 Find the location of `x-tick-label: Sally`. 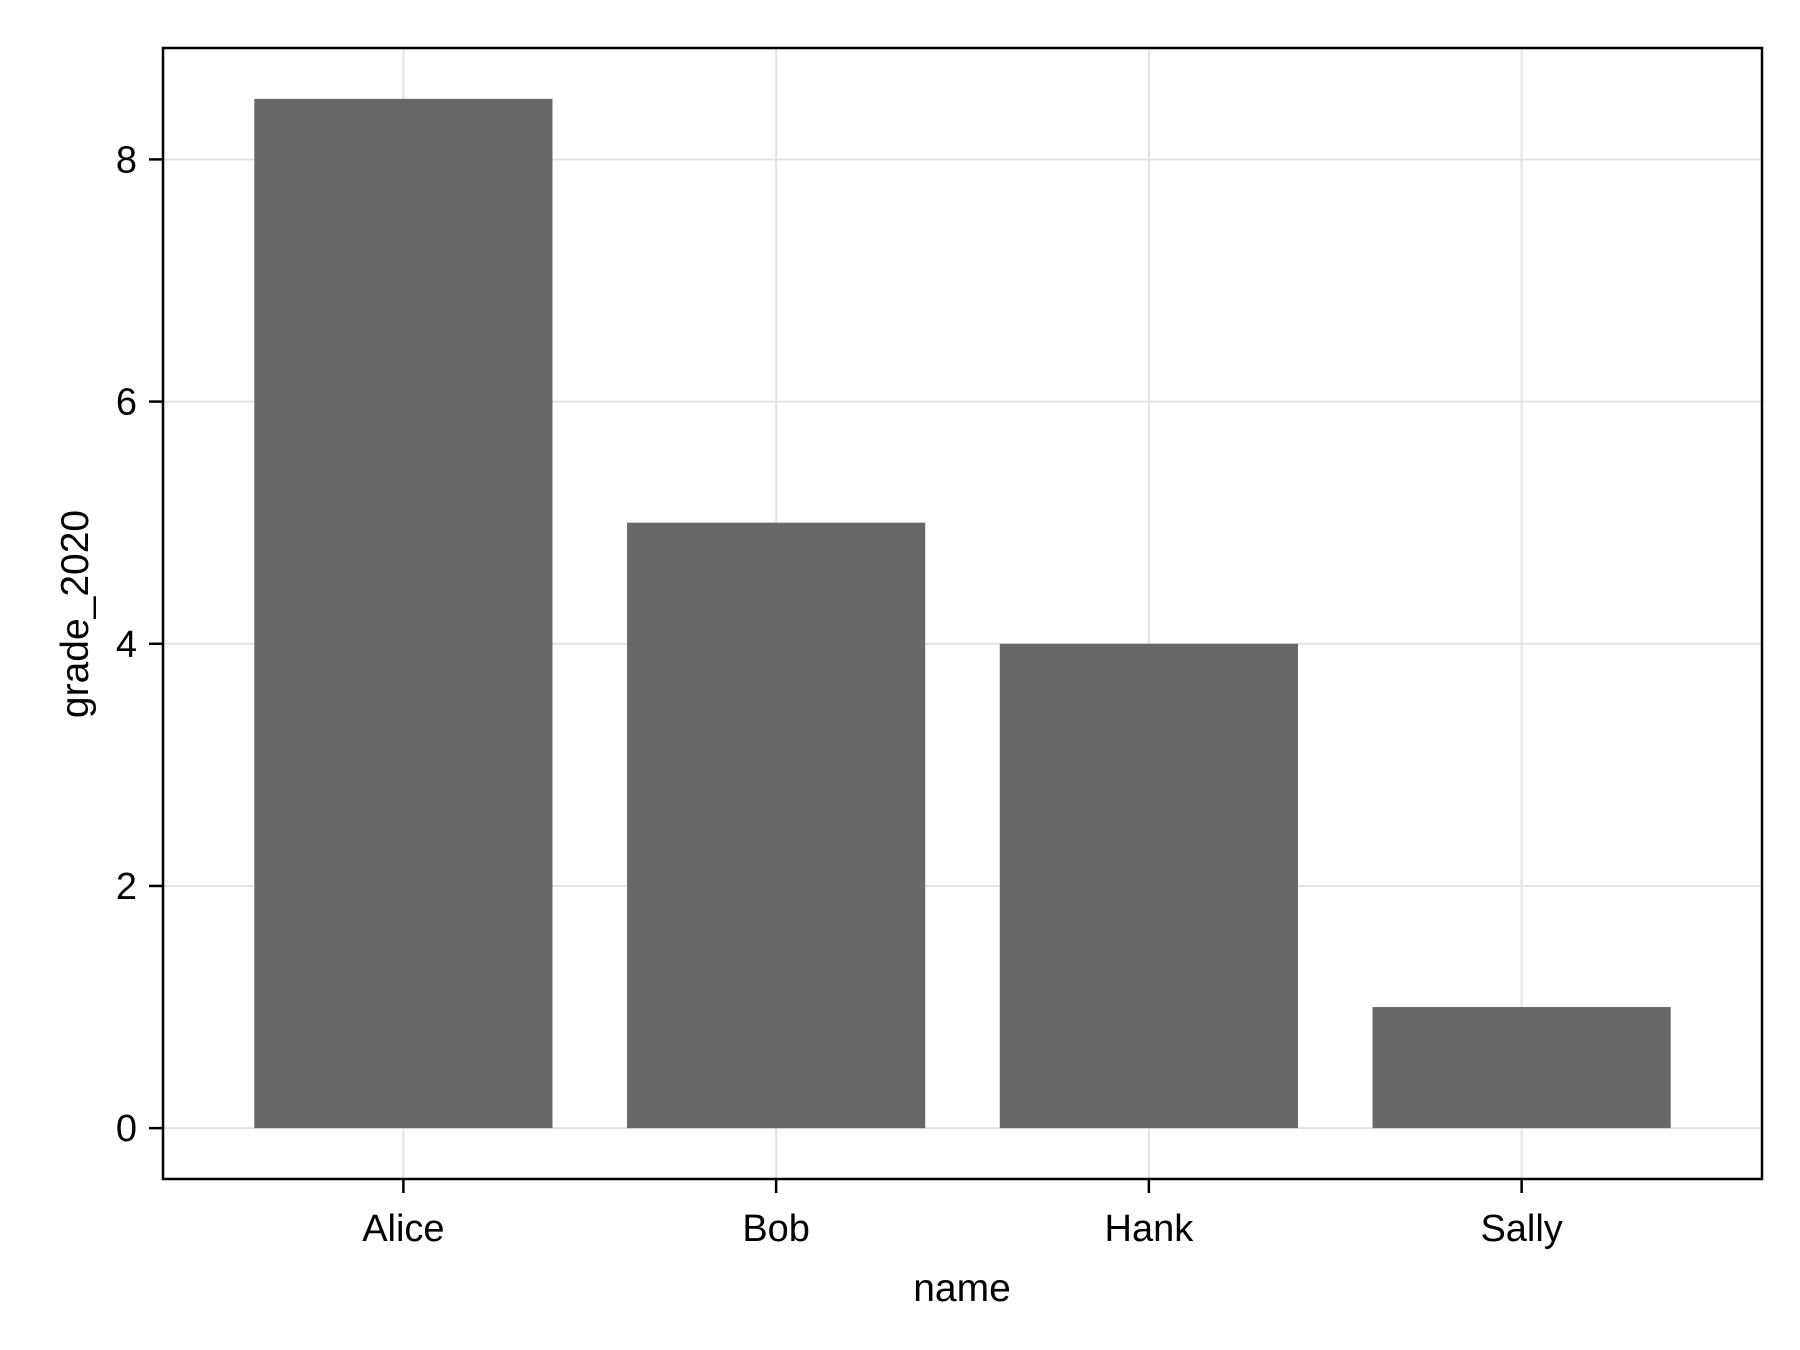

x-tick-label: Sally is located at coordinates (1521, 1229).